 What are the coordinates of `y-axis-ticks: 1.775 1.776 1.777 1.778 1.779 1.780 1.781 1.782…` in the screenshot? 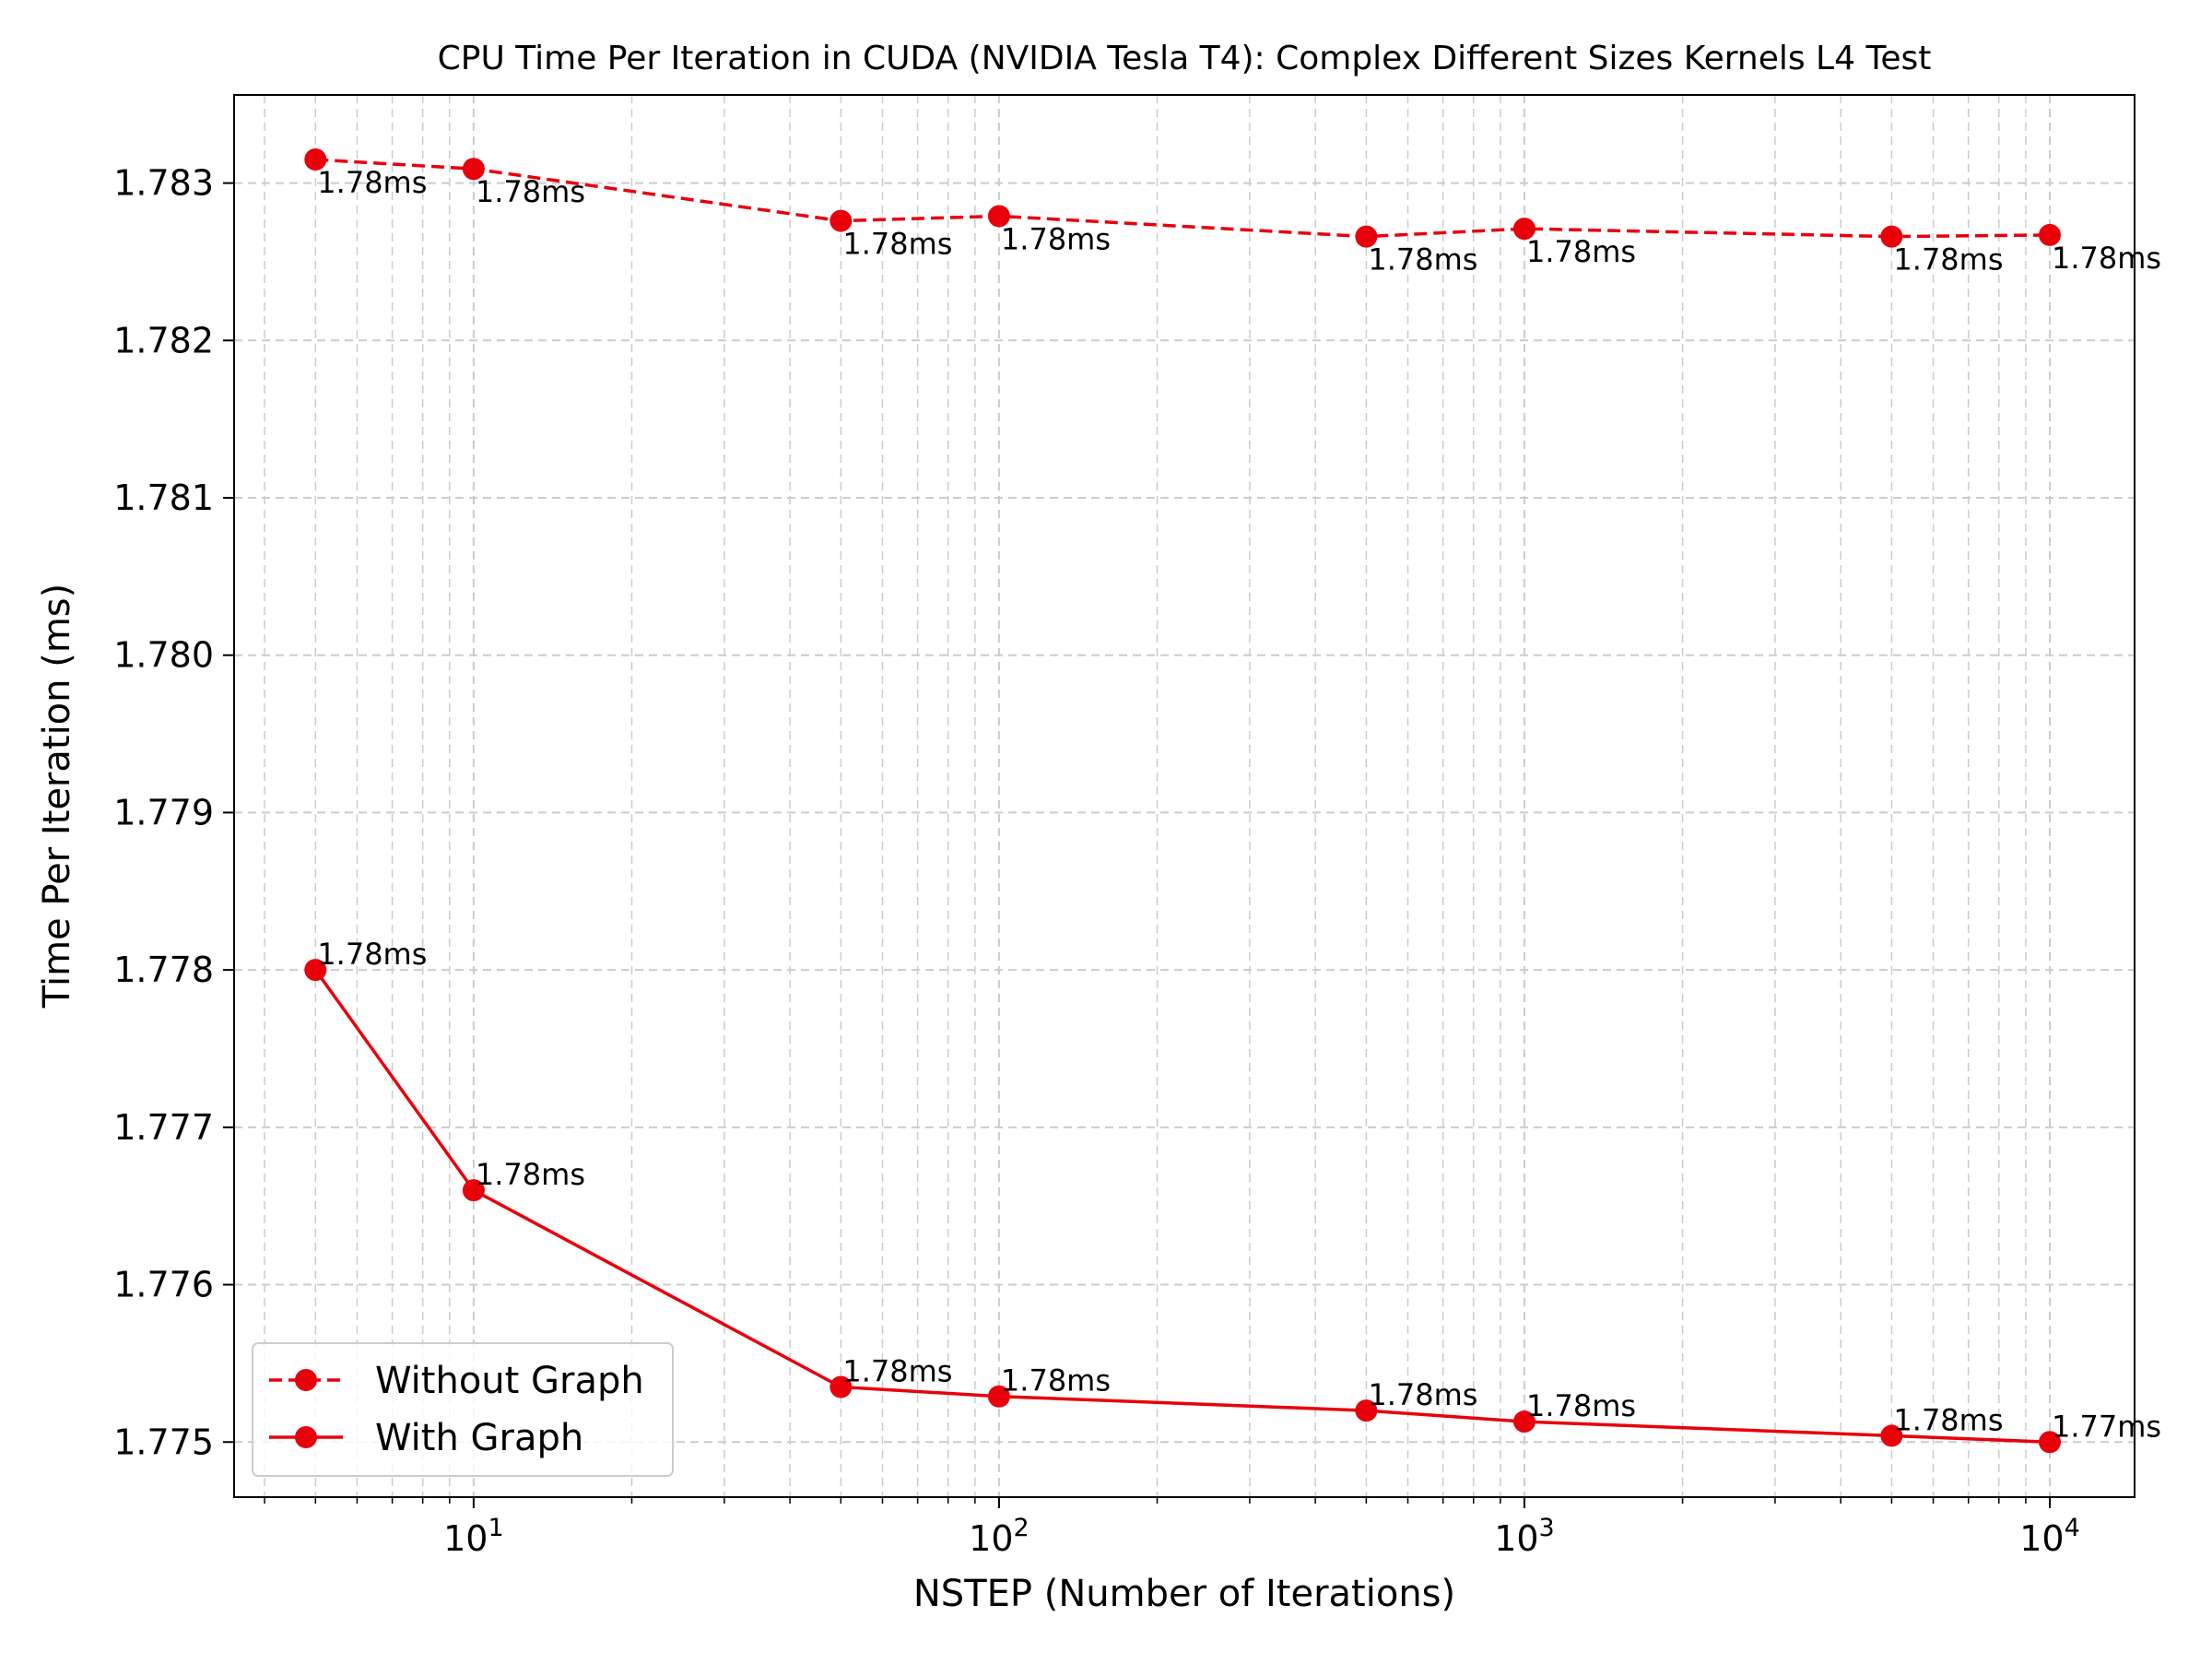 It's located at (173, 812).